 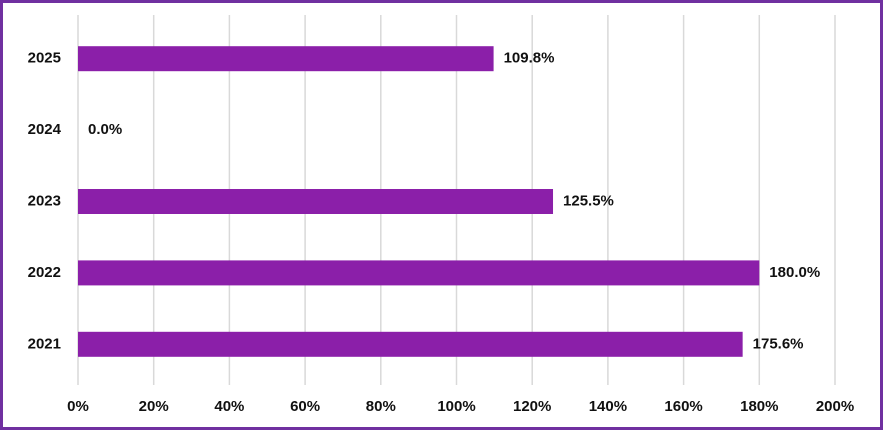 What do you see at coordinates (778, 343) in the screenshot?
I see `value-label: 175.6%` at bounding box center [778, 343].